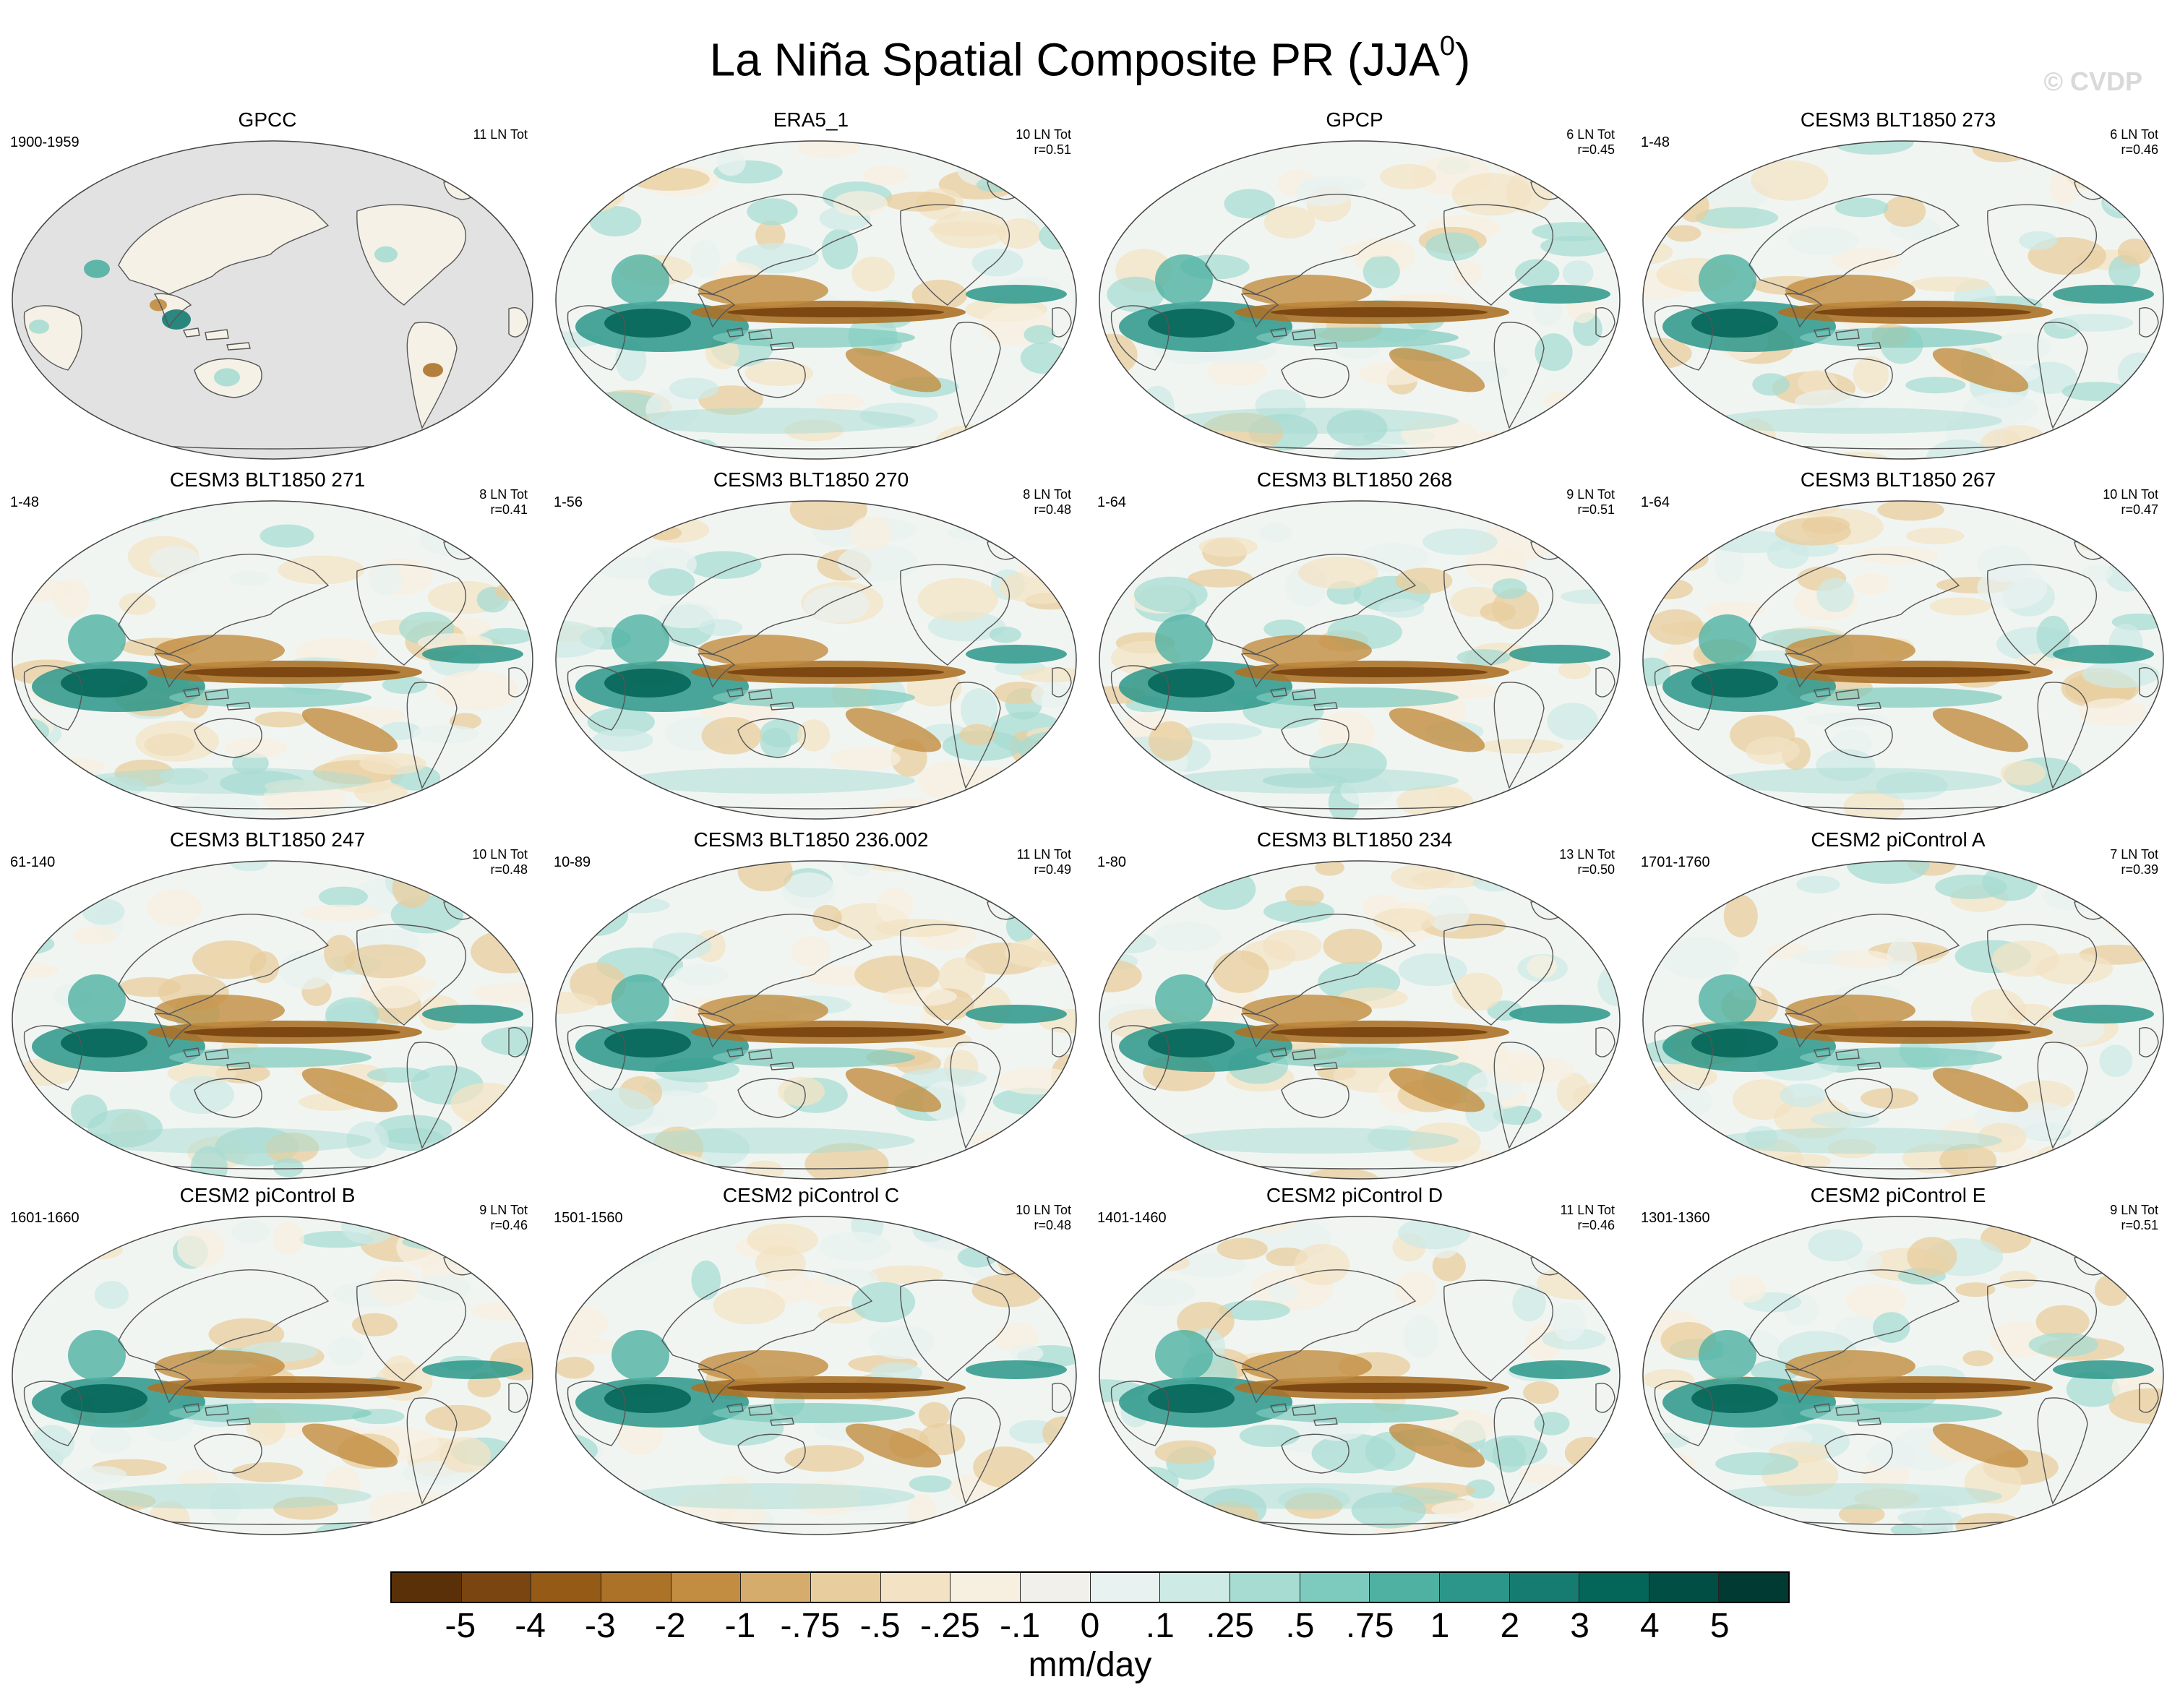 Image resolution: width=2180 pixels, height=1708 pixels. I want to click on colorbar-units: mm/day, so click(1090, 1665).